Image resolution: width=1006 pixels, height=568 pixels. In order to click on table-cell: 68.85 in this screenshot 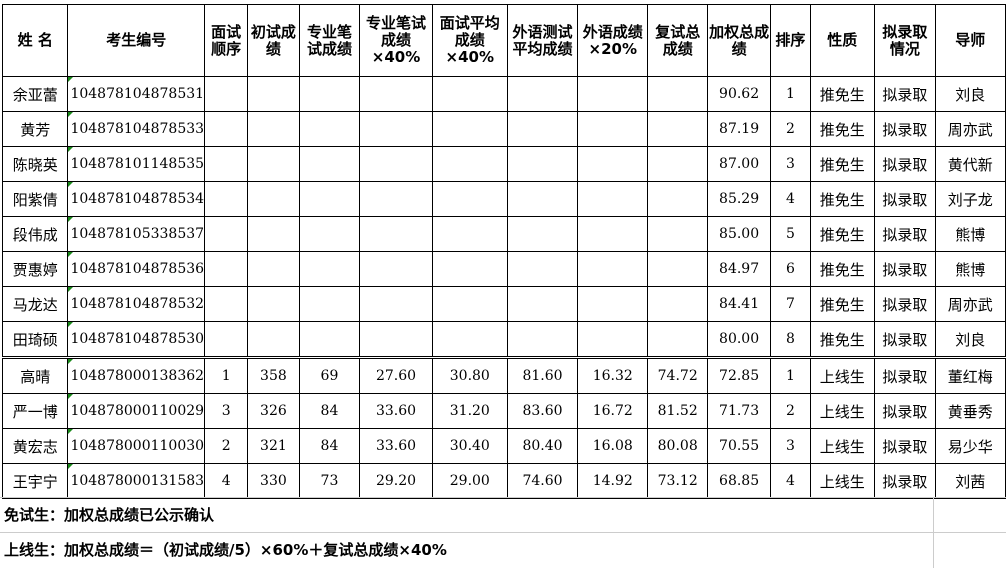, I will do `click(739, 481)`.